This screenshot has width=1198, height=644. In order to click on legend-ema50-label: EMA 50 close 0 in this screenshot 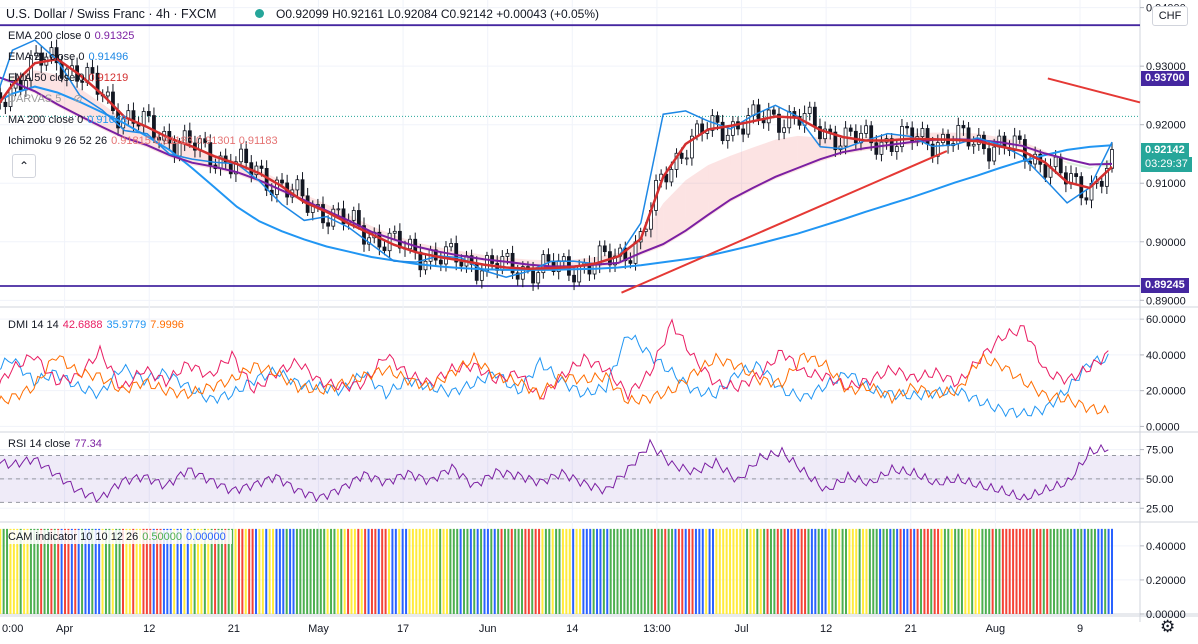, I will do `click(46, 78)`.